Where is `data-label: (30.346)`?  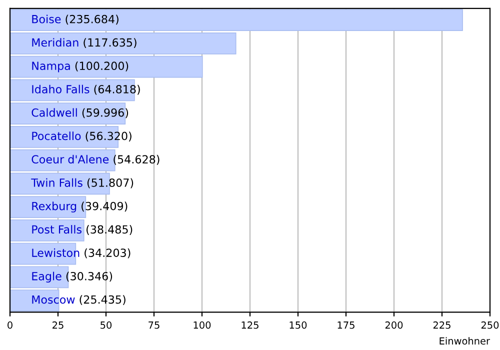 data-label: (30.346) is located at coordinates (89, 277).